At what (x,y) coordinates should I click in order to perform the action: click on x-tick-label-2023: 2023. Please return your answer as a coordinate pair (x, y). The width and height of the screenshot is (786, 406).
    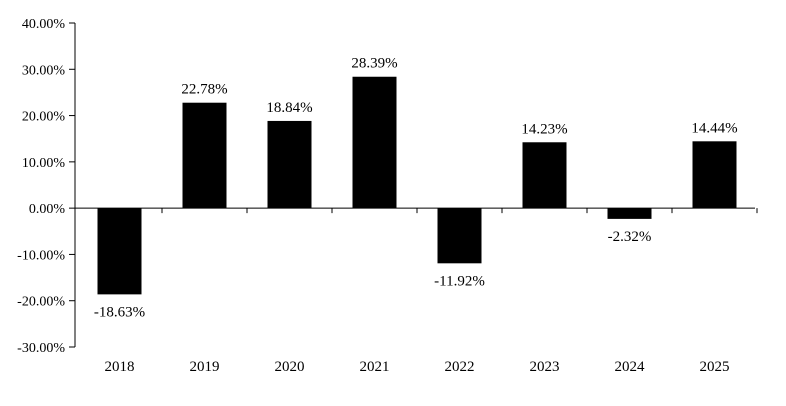
    Looking at the image, I should click on (545, 367).